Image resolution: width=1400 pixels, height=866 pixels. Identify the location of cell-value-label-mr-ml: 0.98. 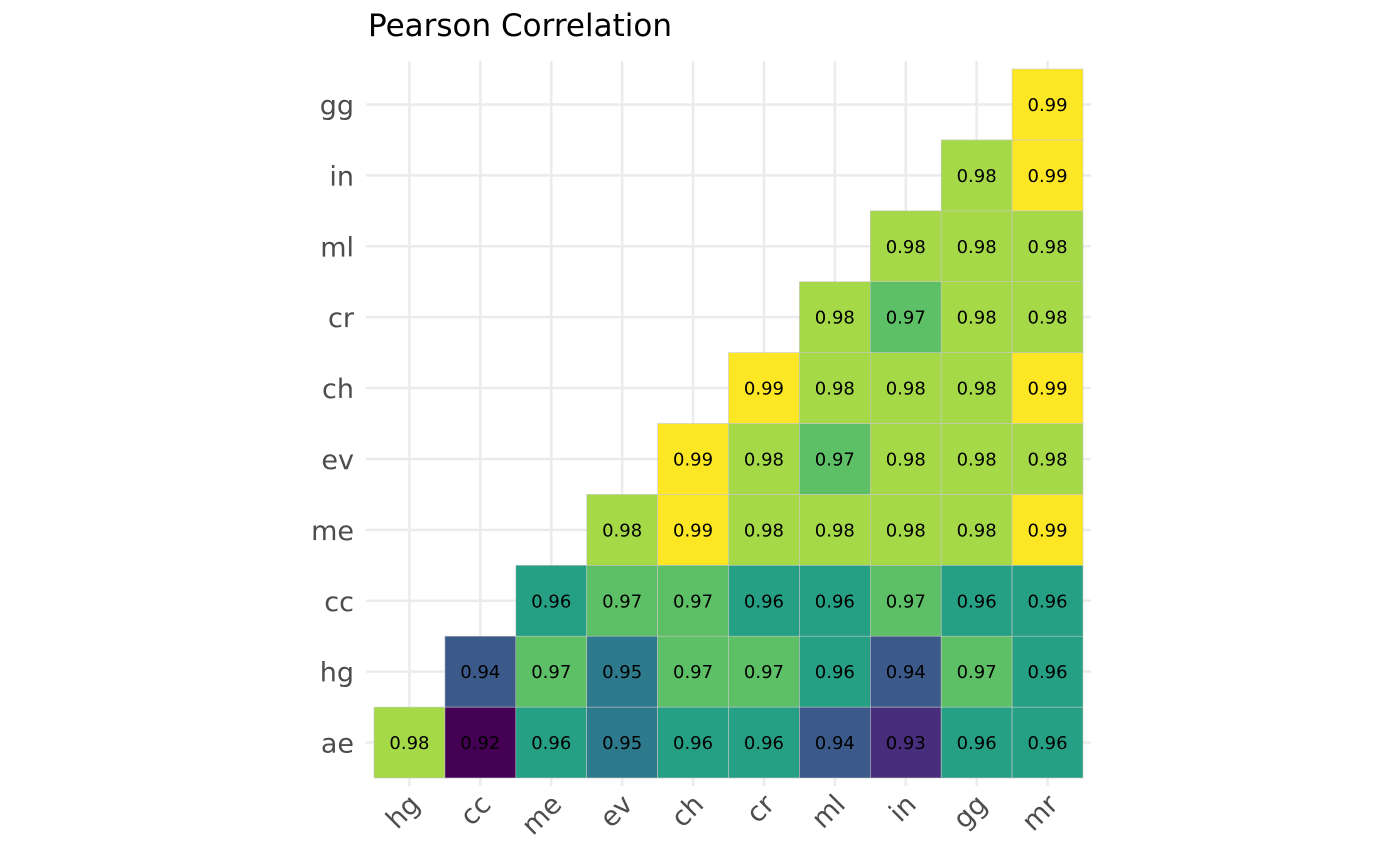
(1048, 247).